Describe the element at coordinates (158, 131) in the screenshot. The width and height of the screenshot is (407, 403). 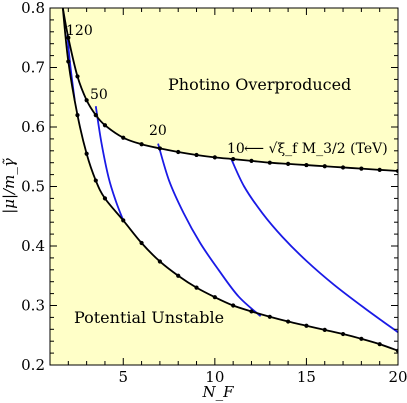
I see `curve-label-20: 20` at that location.